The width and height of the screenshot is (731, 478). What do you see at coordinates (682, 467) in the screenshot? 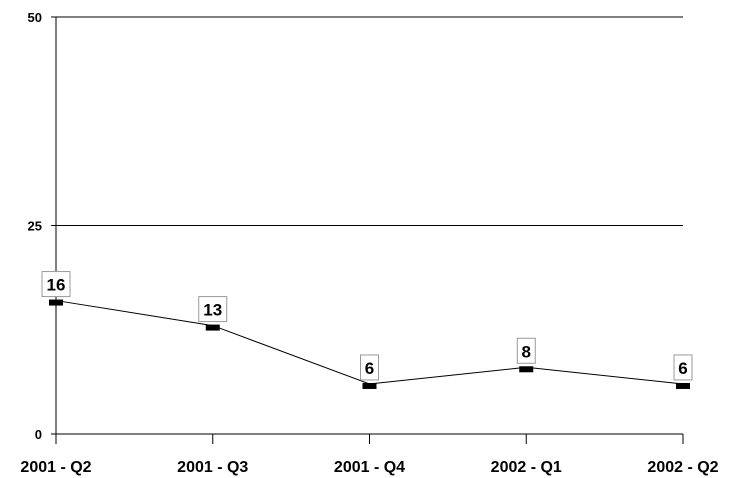
I see `x-tick-label: 2002 - Q2` at bounding box center [682, 467].